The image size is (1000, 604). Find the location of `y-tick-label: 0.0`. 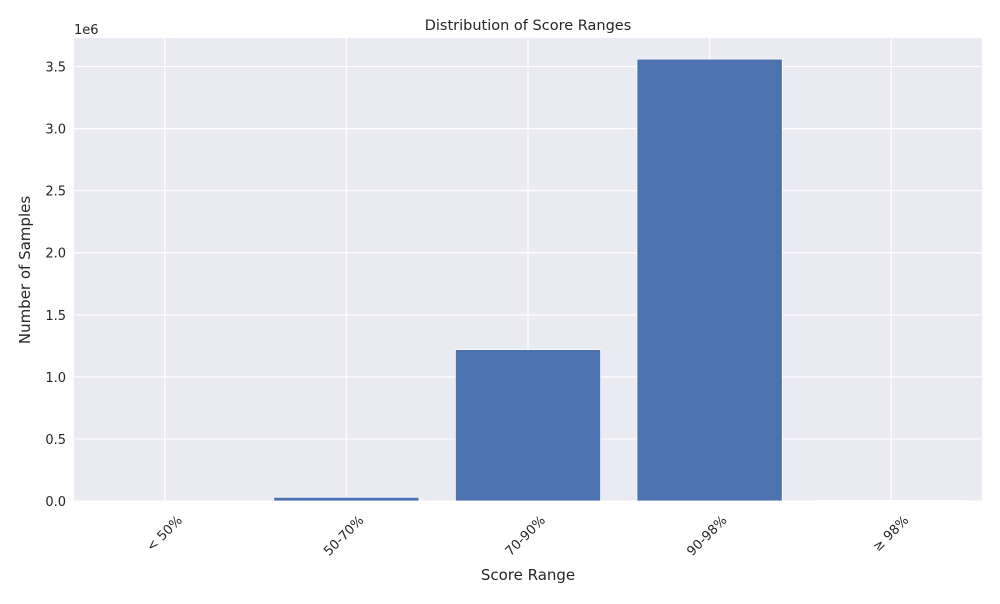

y-tick-label: 0.0 is located at coordinates (55, 502).